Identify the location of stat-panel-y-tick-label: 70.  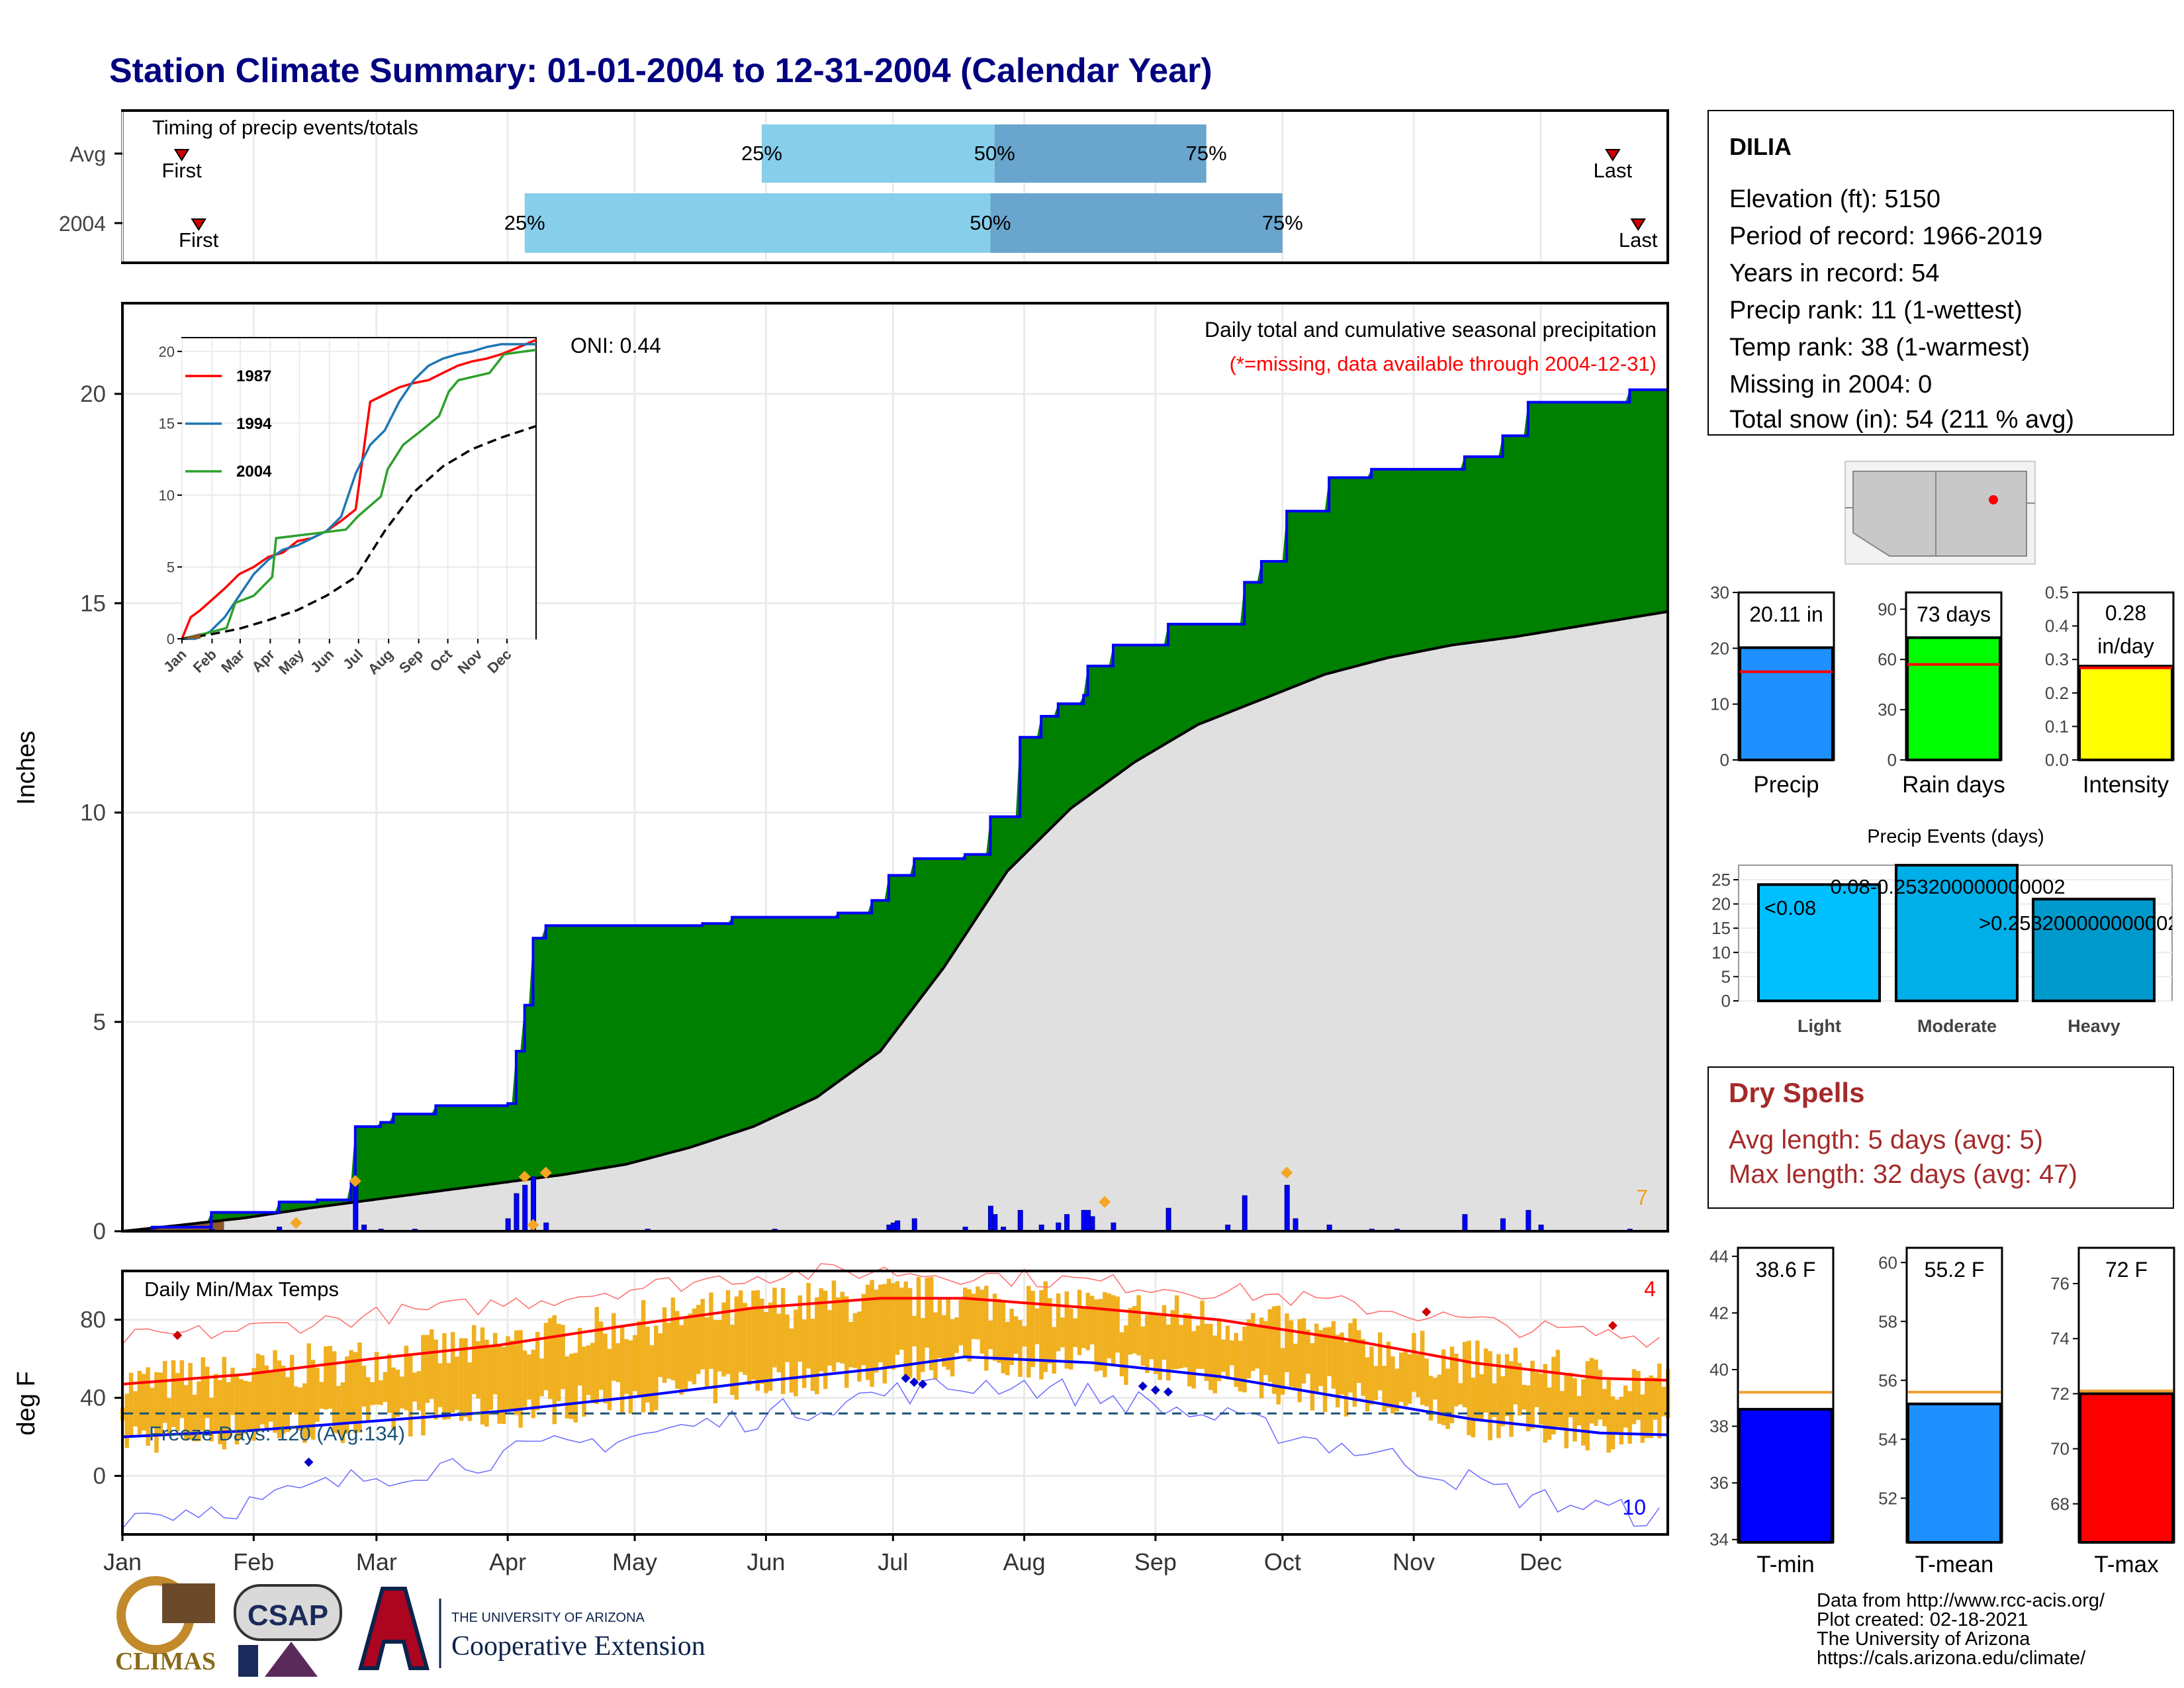
(2060, 1449).